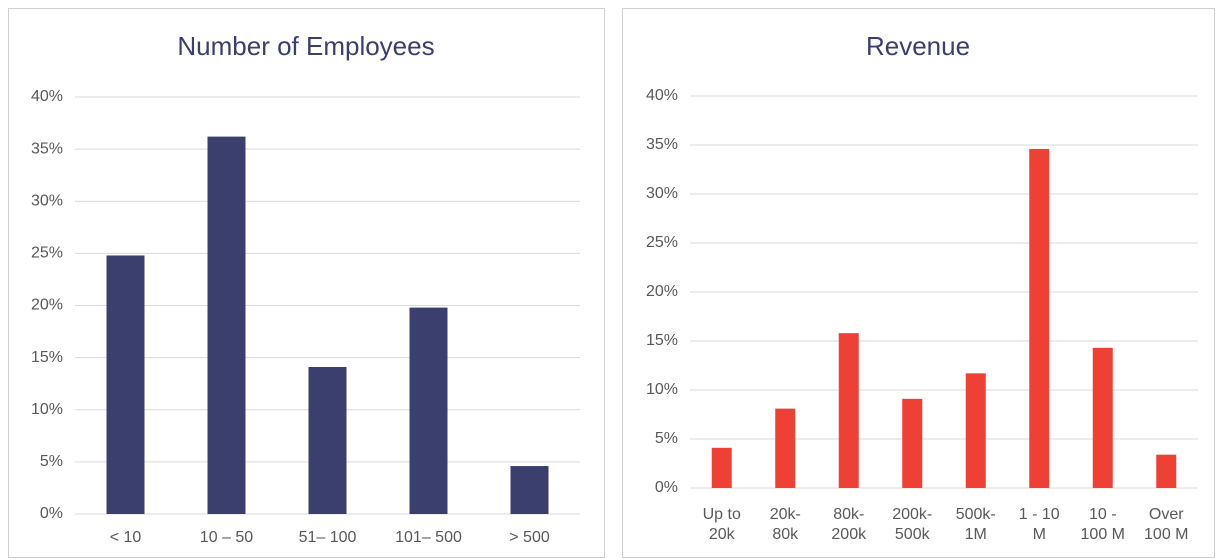 The height and width of the screenshot is (559, 1222). I want to click on x-tick-label: 20k-, so click(785, 514).